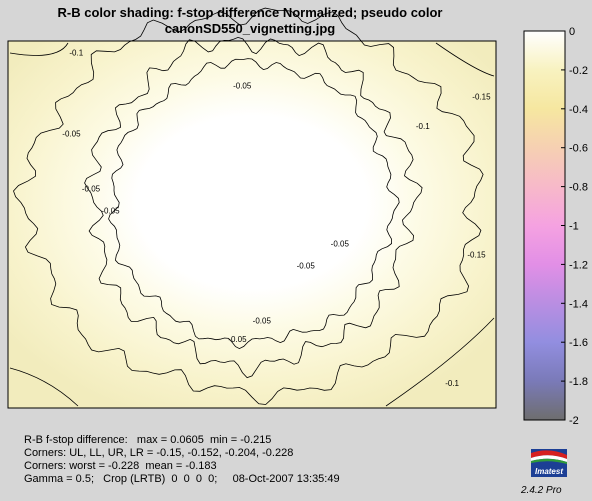 This screenshot has height=501, width=592. I want to click on contour-label-8: -0.05, so click(340, 244).